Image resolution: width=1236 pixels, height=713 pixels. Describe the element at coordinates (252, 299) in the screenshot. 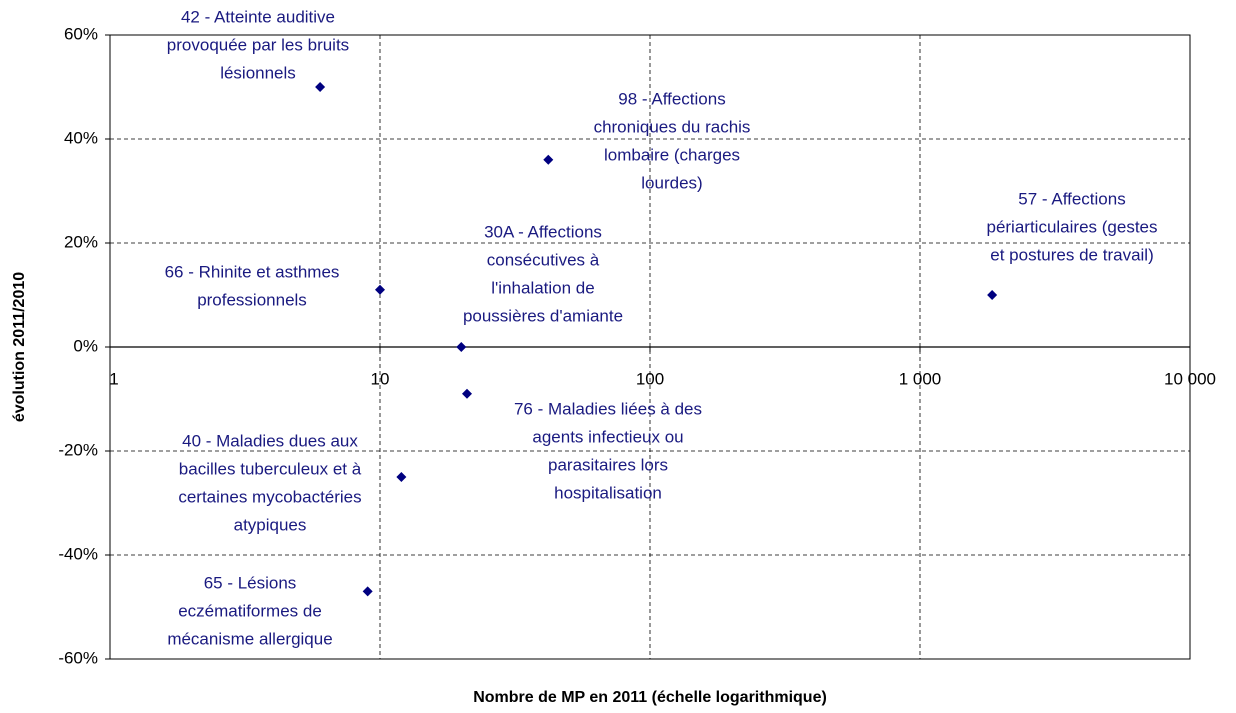

I see `point-label: professionnels` at that location.